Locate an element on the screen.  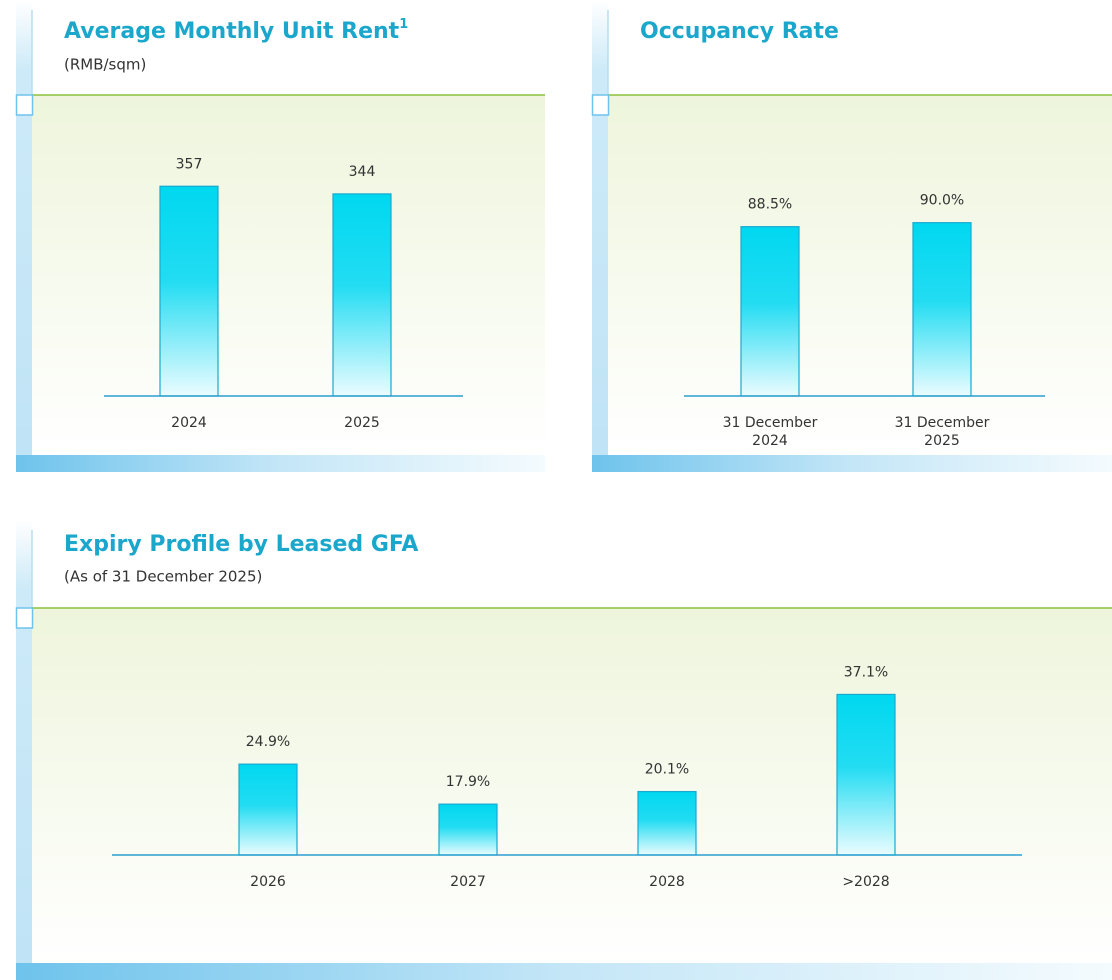
x-tick-label: 2024 is located at coordinates (189, 423).